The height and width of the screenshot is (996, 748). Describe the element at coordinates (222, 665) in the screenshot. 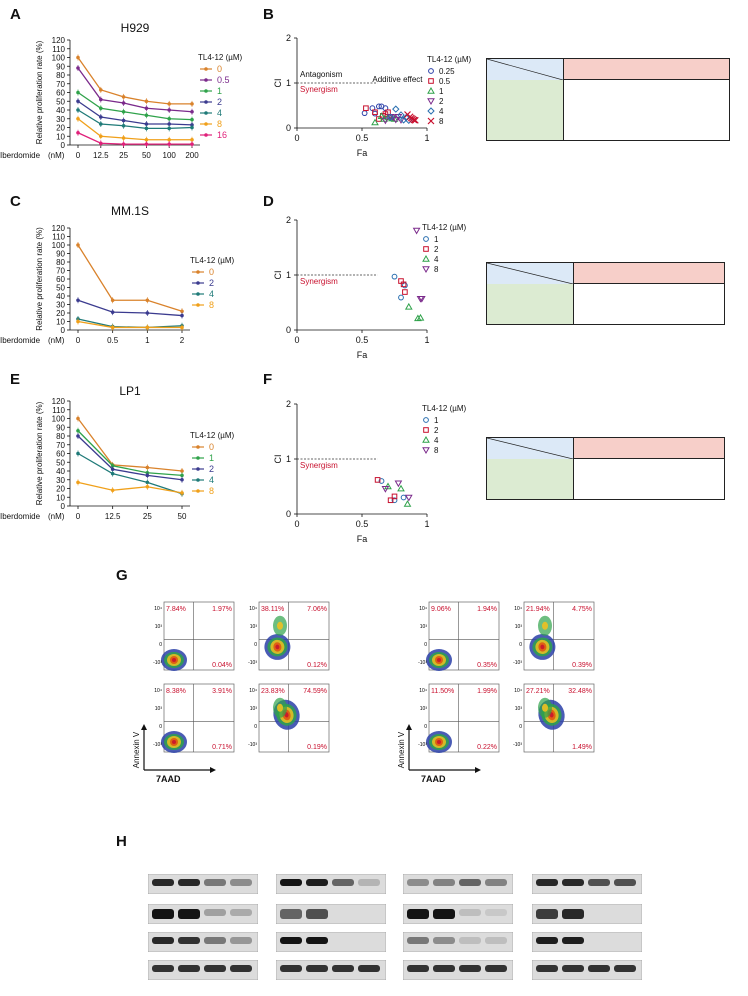

I see `quadrant-percent: 0.04%` at that location.